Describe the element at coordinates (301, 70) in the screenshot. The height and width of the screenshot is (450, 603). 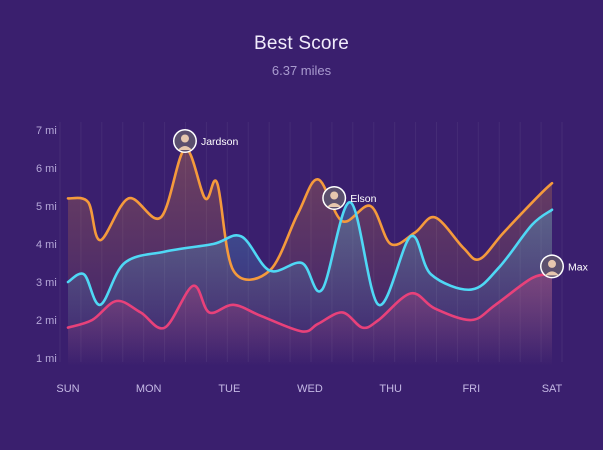
I see `chart-subtitle: 6.37 miles` at that location.